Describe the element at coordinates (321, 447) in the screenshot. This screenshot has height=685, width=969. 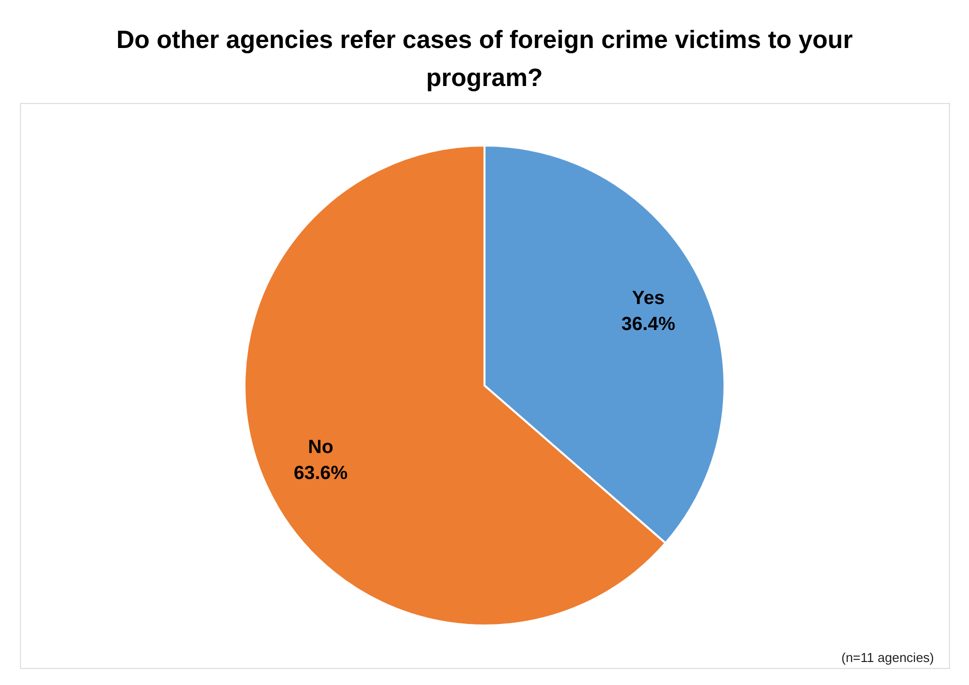
I see `slice-label: No` at that location.